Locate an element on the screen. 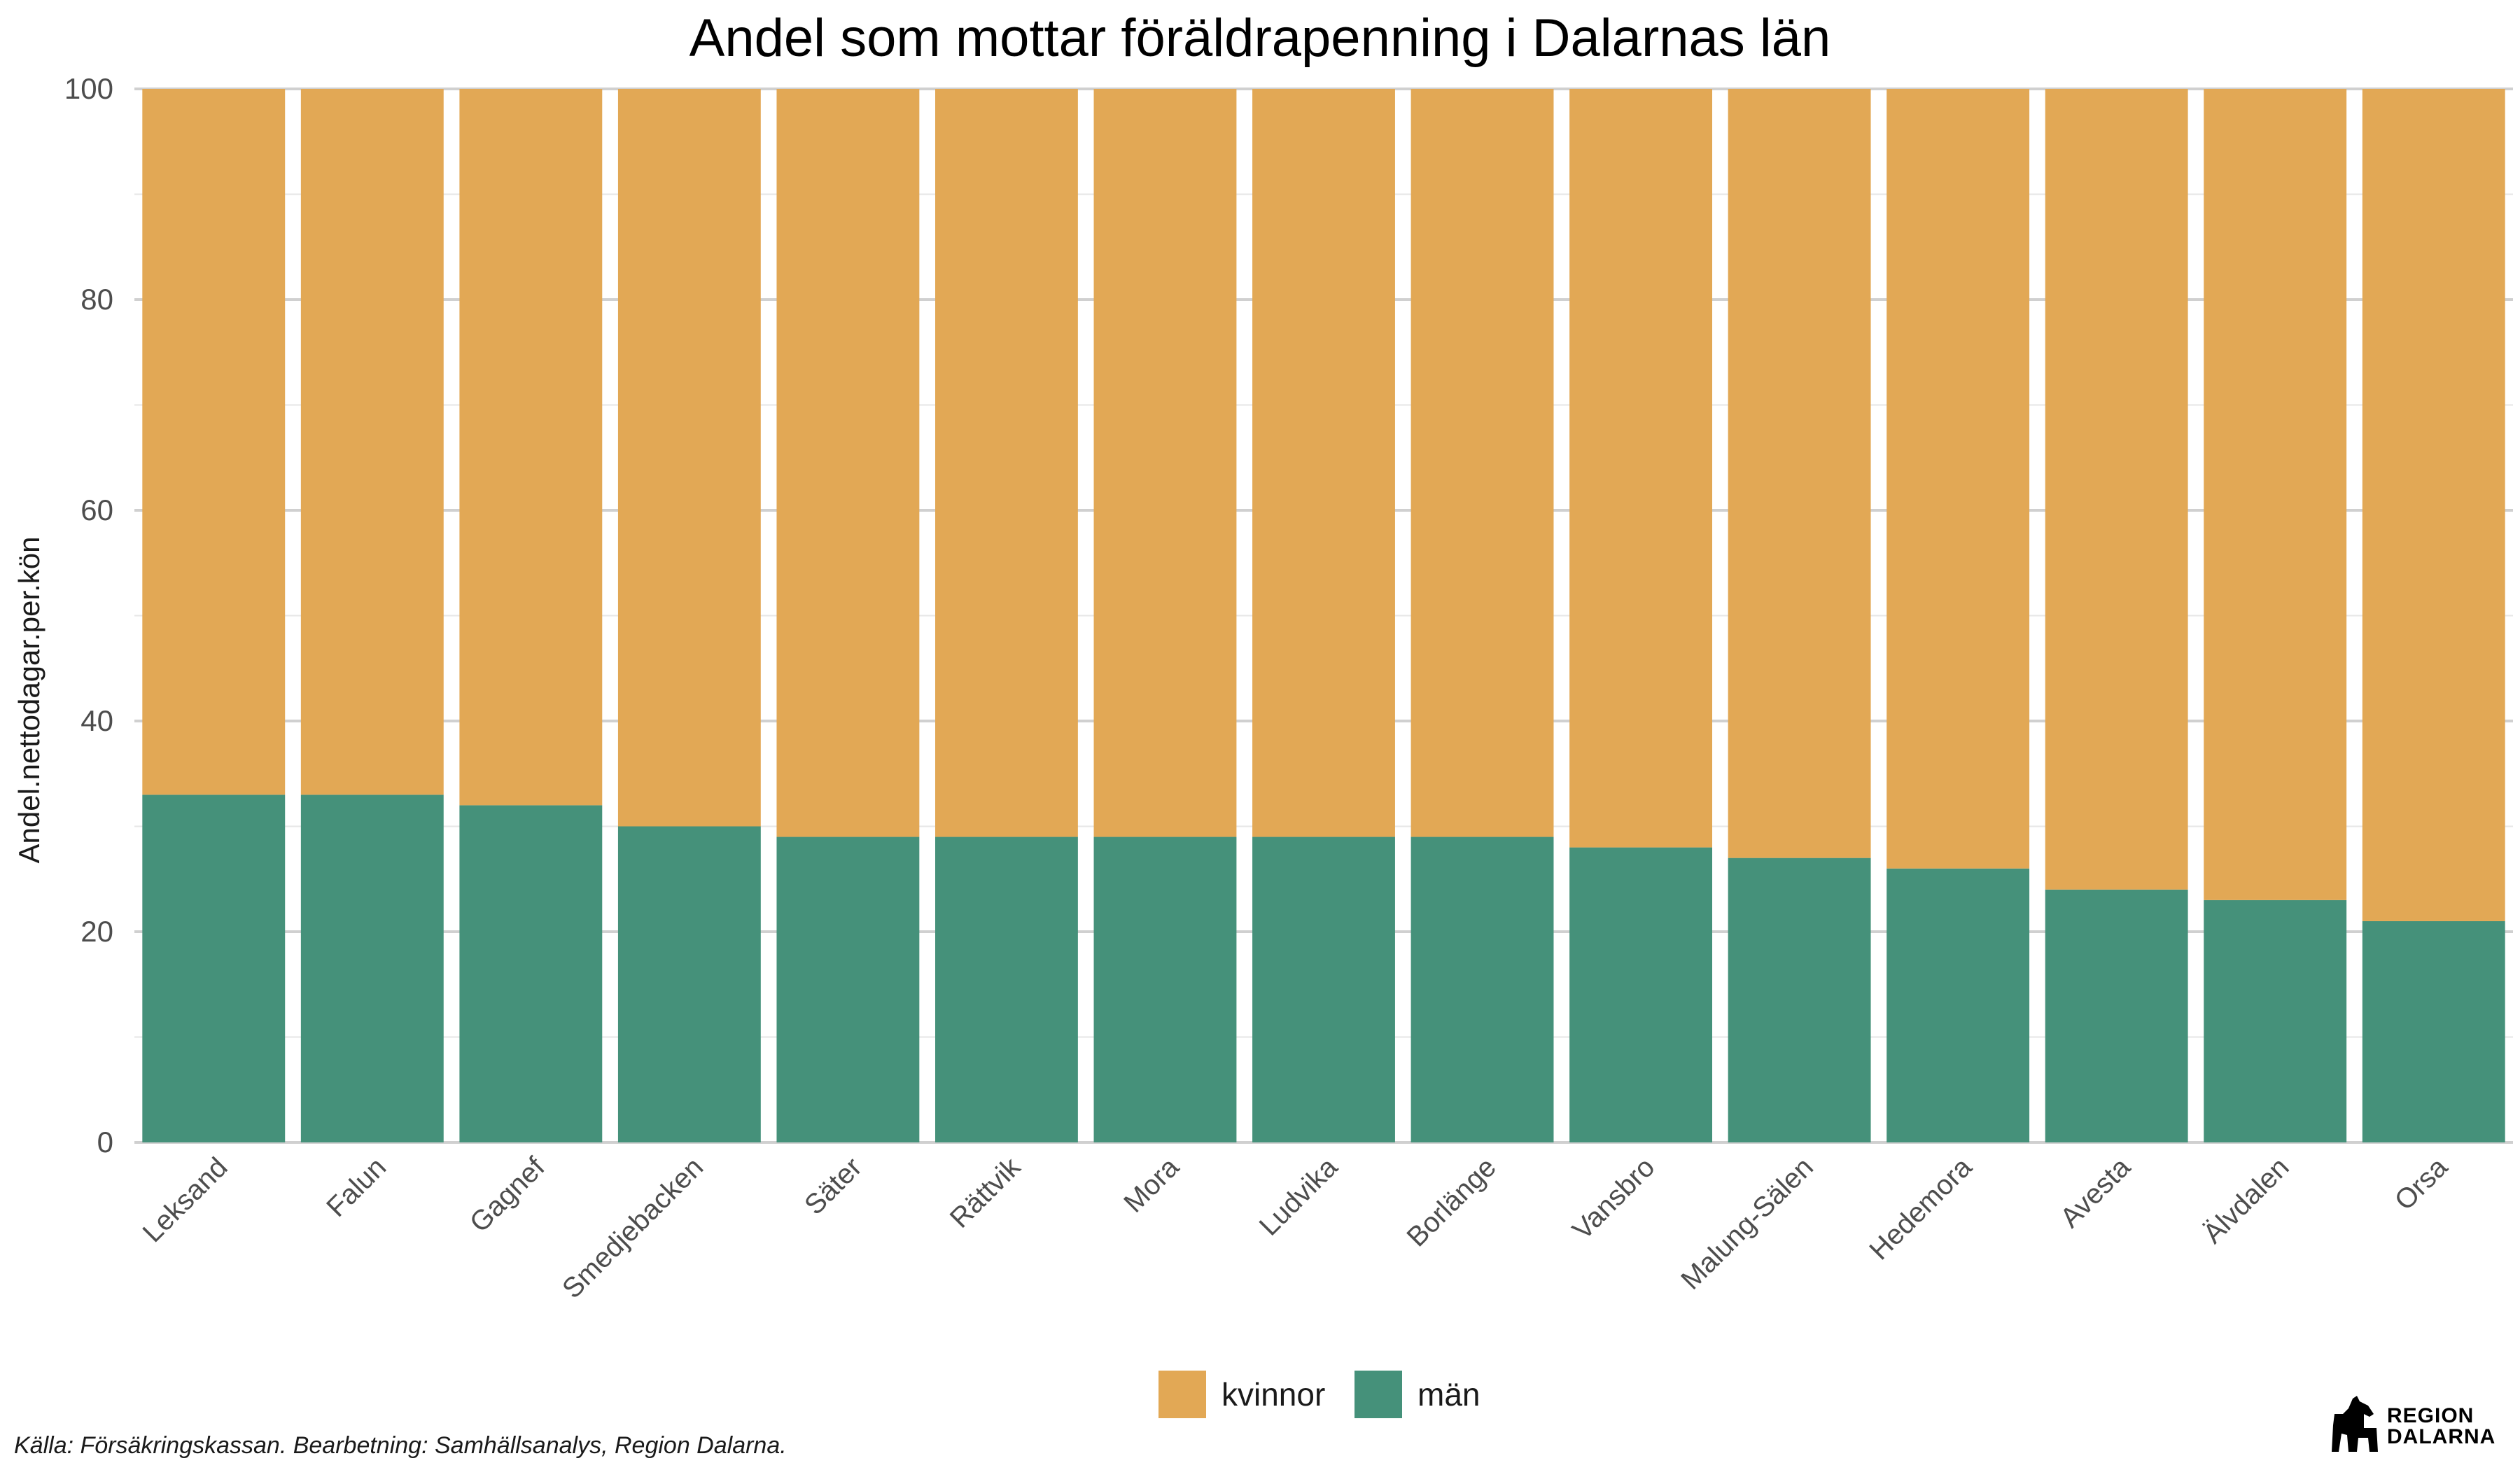  logo-line-2: DALARNA is located at coordinates (2441, 1436).